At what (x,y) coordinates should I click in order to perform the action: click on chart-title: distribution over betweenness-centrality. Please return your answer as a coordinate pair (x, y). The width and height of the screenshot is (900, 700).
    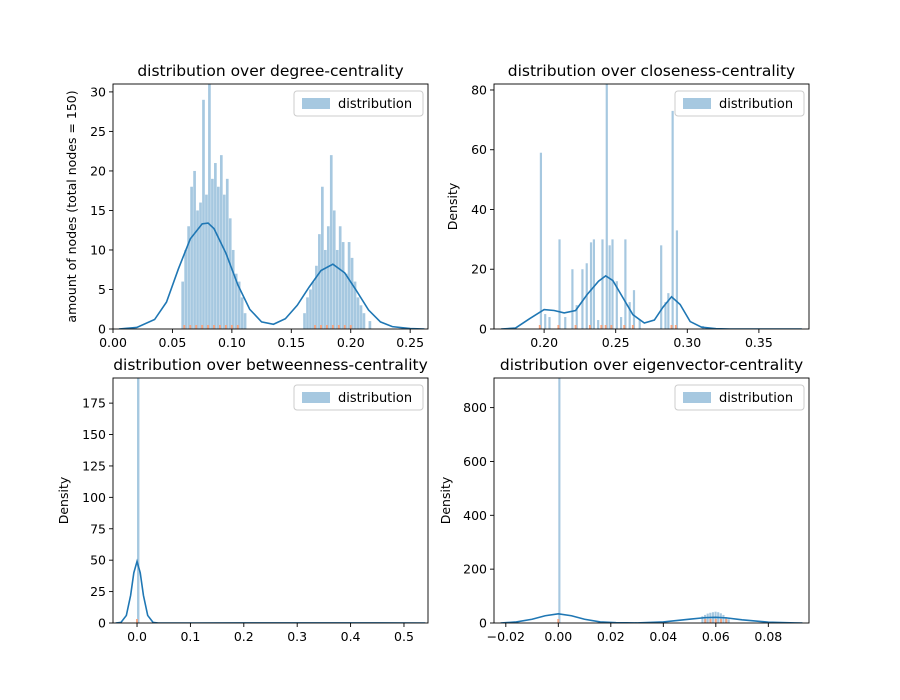
    Looking at the image, I should click on (270, 365).